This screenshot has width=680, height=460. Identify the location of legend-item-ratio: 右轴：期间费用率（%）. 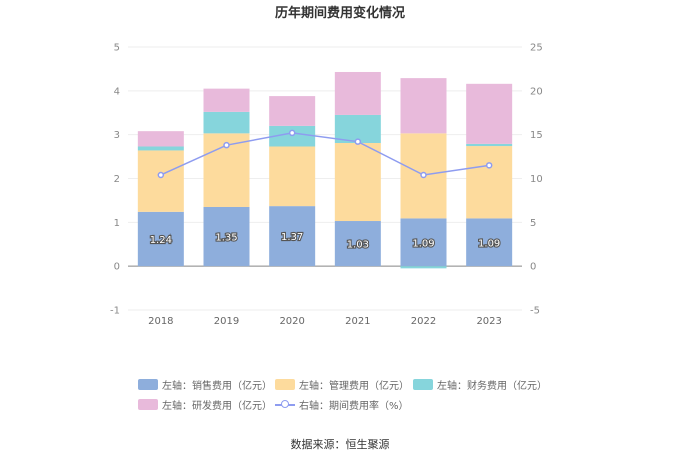
(342, 404).